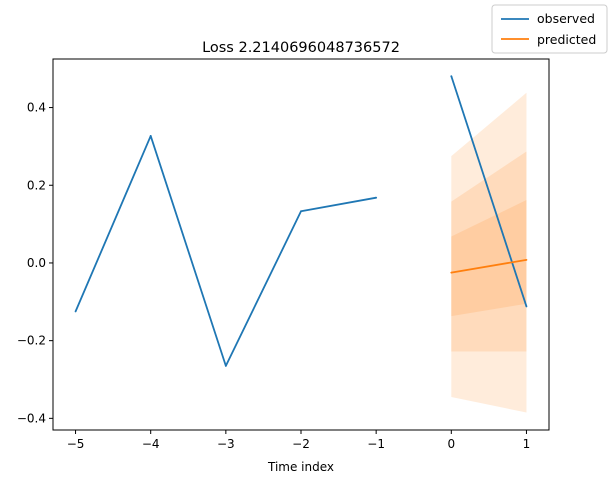 This screenshot has height=483, width=616. I want to click on x-axis-label: Time index, so click(300, 467).